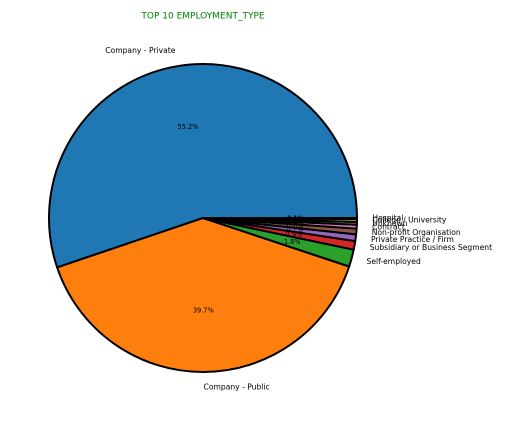 This screenshot has width=514, height=421. What do you see at coordinates (294, 230) in the screenshot?
I see `slice-percent-private-practice-firm: 0.7%` at bounding box center [294, 230].